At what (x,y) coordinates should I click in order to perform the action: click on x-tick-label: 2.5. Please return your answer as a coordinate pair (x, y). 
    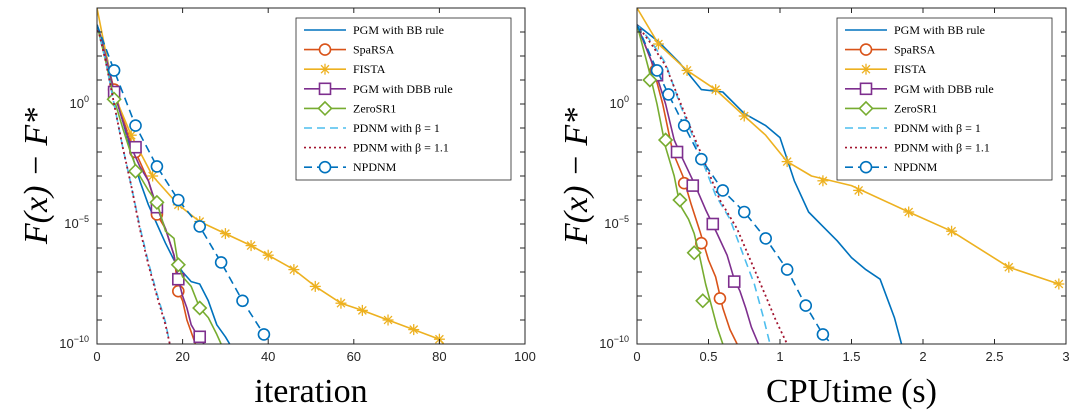
    Looking at the image, I should click on (994, 356).